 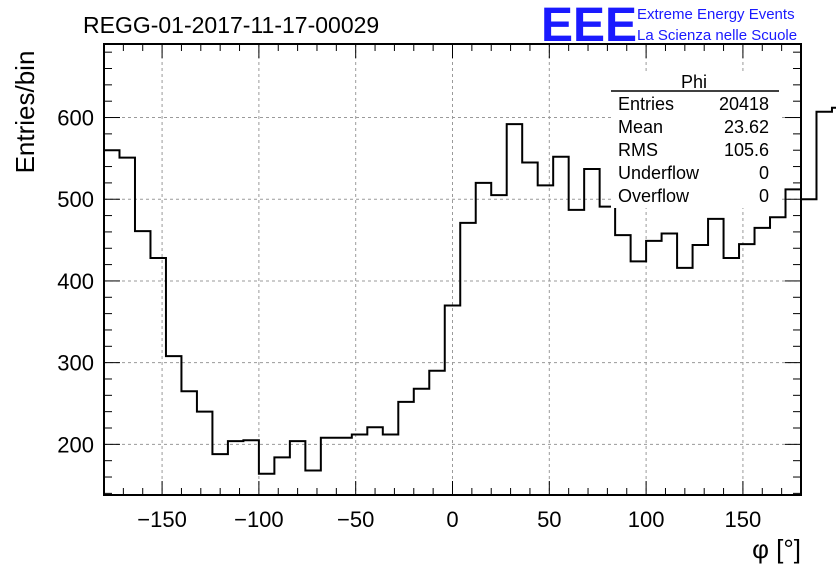 What do you see at coordinates (162, 519) in the screenshot?
I see `x-tick-label: −150` at bounding box center [162, 519].